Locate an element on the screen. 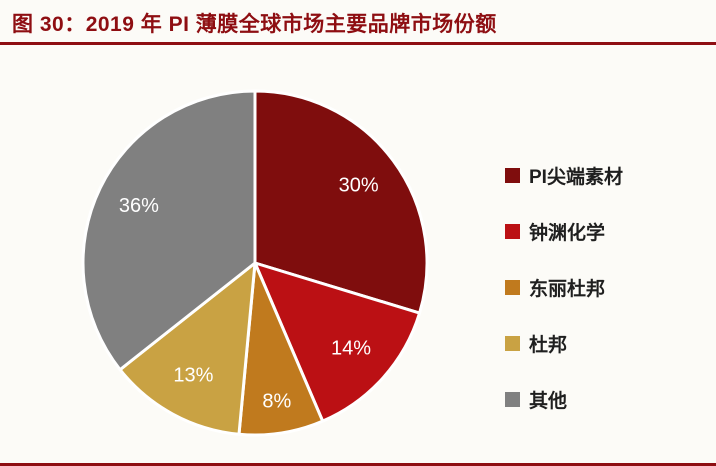 The width and height of the screenshot is (716, 466). legend-item-3: 杜邦 is located at coordinates (564, 343).